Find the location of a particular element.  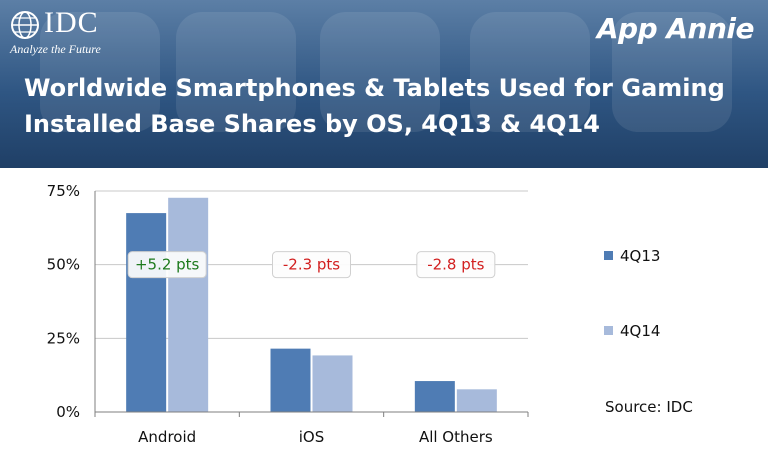

title-line-2: Installed Base Shares by OS, 4Q13 & 4Q14 is located at coordinates (312, 124).